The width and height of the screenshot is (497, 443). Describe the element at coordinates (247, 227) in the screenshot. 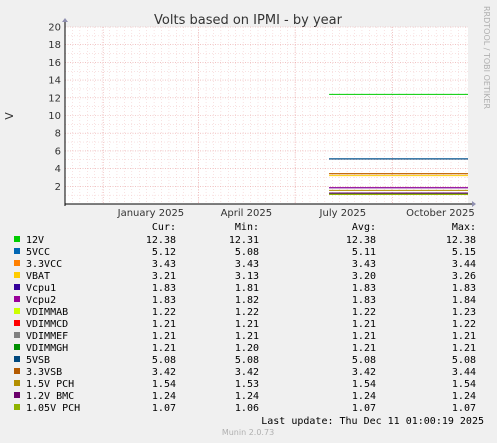

I see `legend-column-header: Min:` at that location.